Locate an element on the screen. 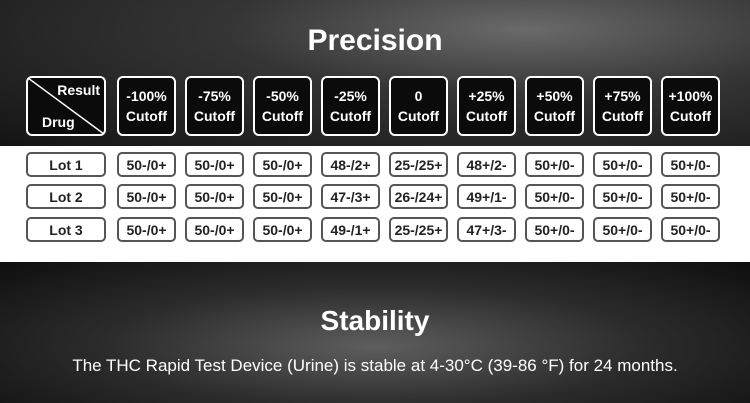 This screenshot has height=403, width=750. table-cell: 47+/3- is located at coordinates (486, 229).